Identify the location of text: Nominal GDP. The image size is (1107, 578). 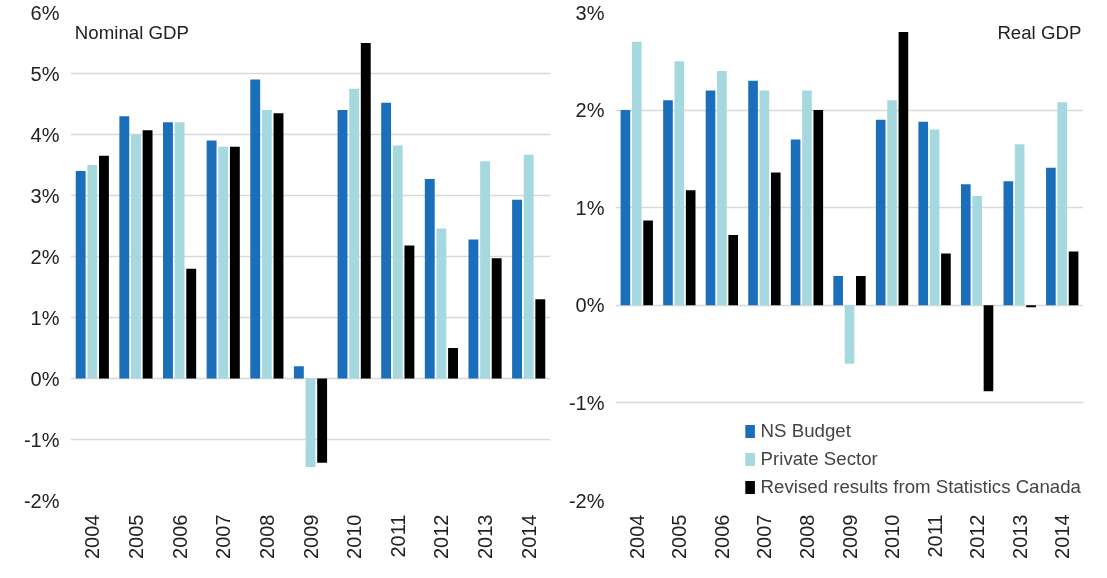
(131, 32).